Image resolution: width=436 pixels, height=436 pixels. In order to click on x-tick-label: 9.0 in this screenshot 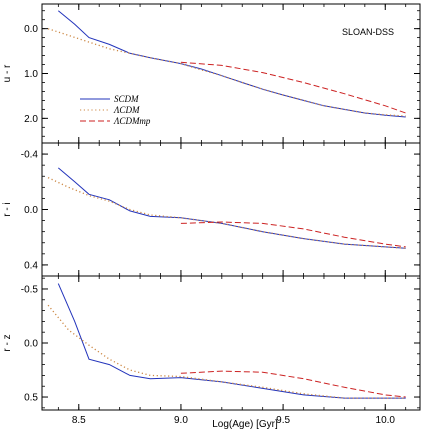, I will do `click(181, 420)`.